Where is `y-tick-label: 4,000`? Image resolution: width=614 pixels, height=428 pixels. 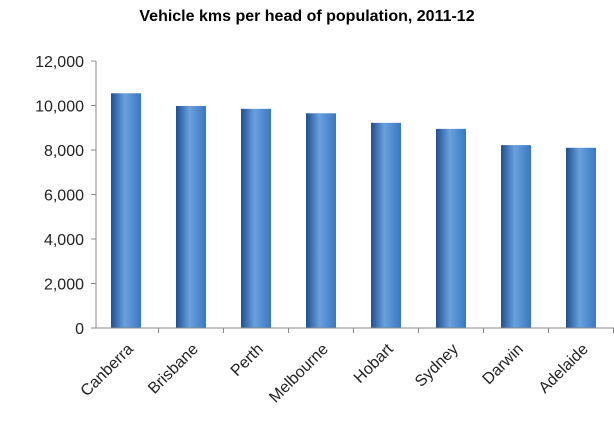
y-tick-label: 4,000 is located at coordinates (64, 240).